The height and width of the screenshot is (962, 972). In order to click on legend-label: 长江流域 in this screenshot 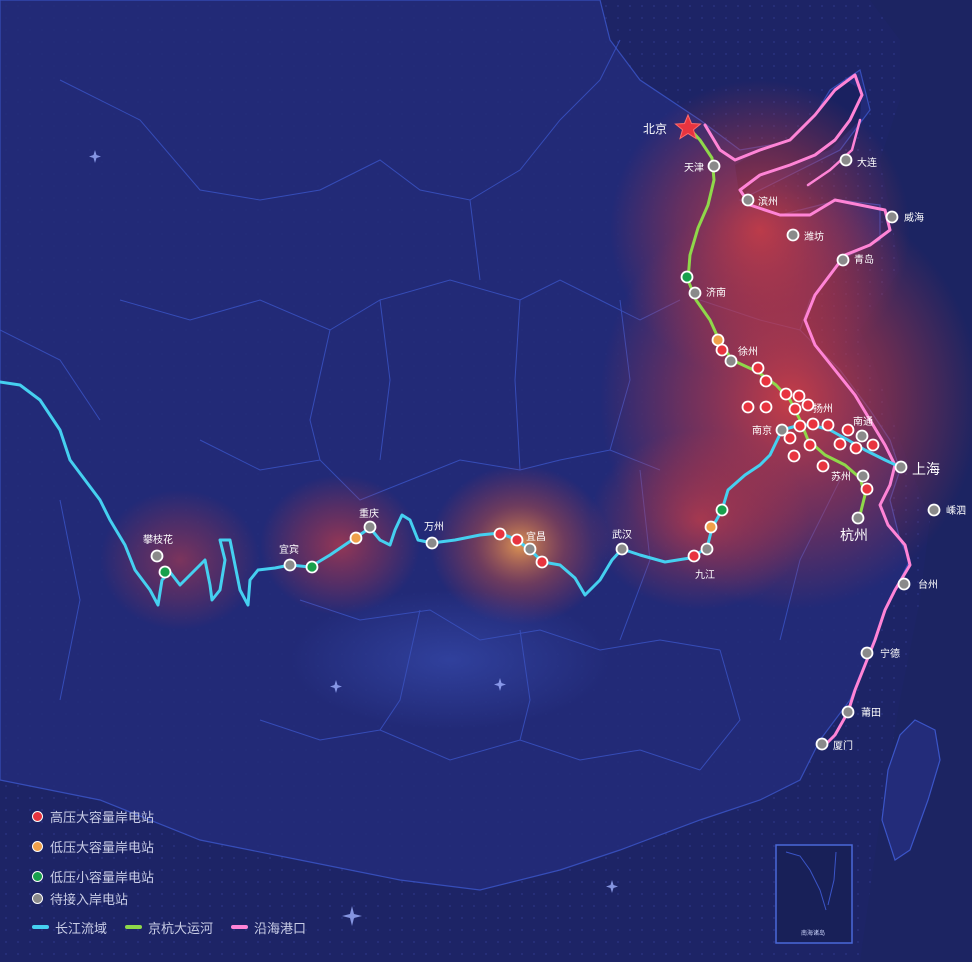, I will do `click(81, 929)`.